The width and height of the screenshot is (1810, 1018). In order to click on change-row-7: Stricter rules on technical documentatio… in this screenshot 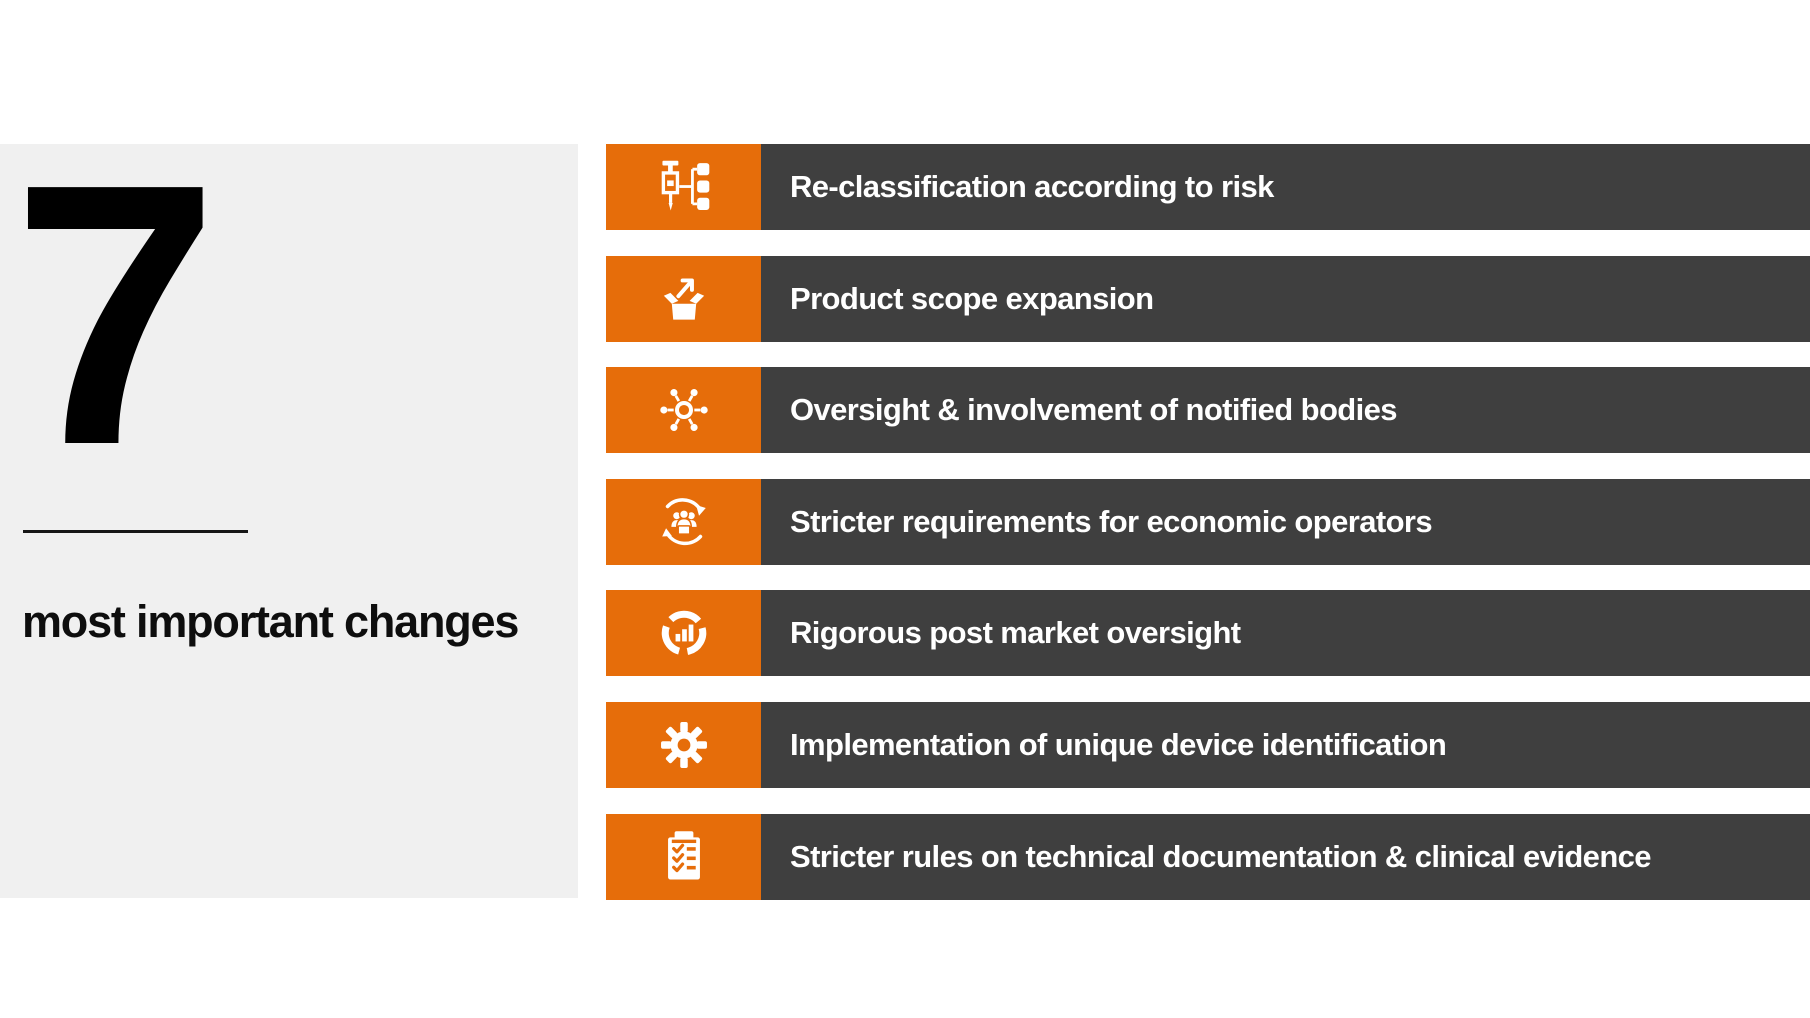, I will do `click(1208, 856)`.